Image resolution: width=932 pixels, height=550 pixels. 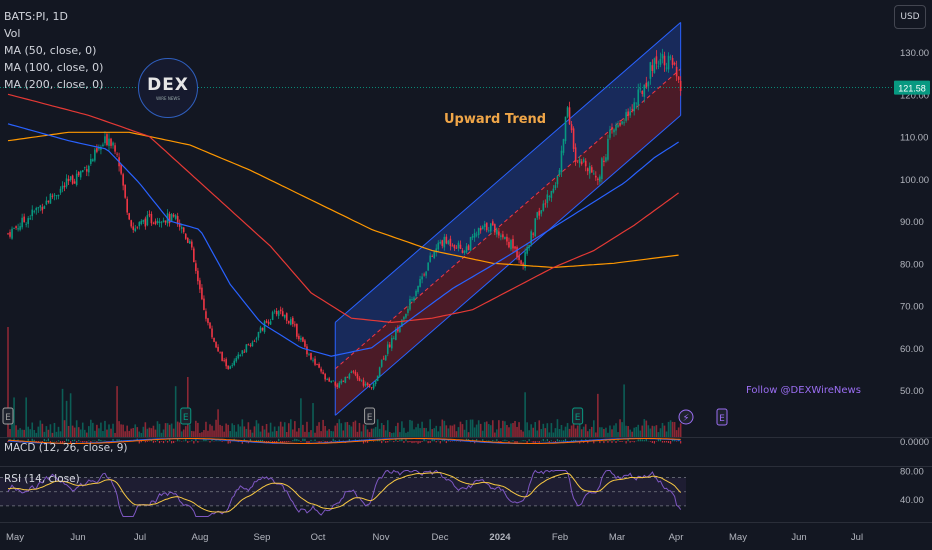 What do you see at coordinates (910, 17) in the screenshot?
I see `currency-button: USD` at bounding box center [910, 17].